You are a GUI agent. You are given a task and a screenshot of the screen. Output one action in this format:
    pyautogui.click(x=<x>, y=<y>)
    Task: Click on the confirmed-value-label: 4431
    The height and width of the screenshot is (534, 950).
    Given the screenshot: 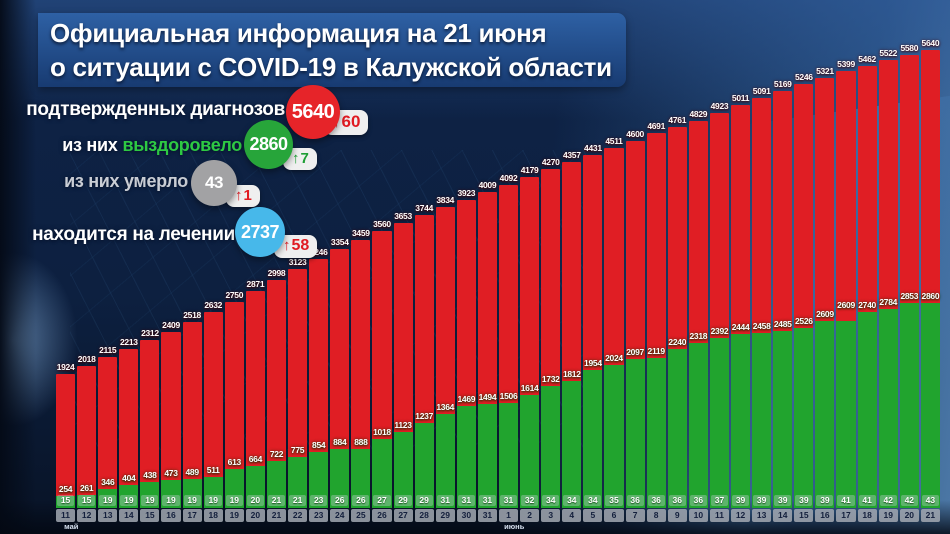 What is the action you would take?
    pyautogui.click(x=593, y=148)
    